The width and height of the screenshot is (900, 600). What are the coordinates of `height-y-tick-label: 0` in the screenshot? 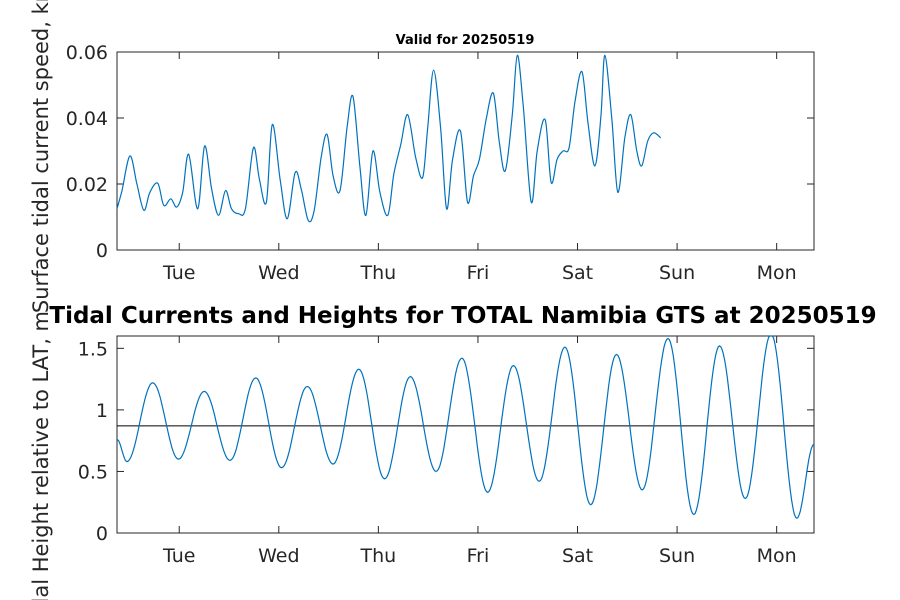 It's located at (102, 534).